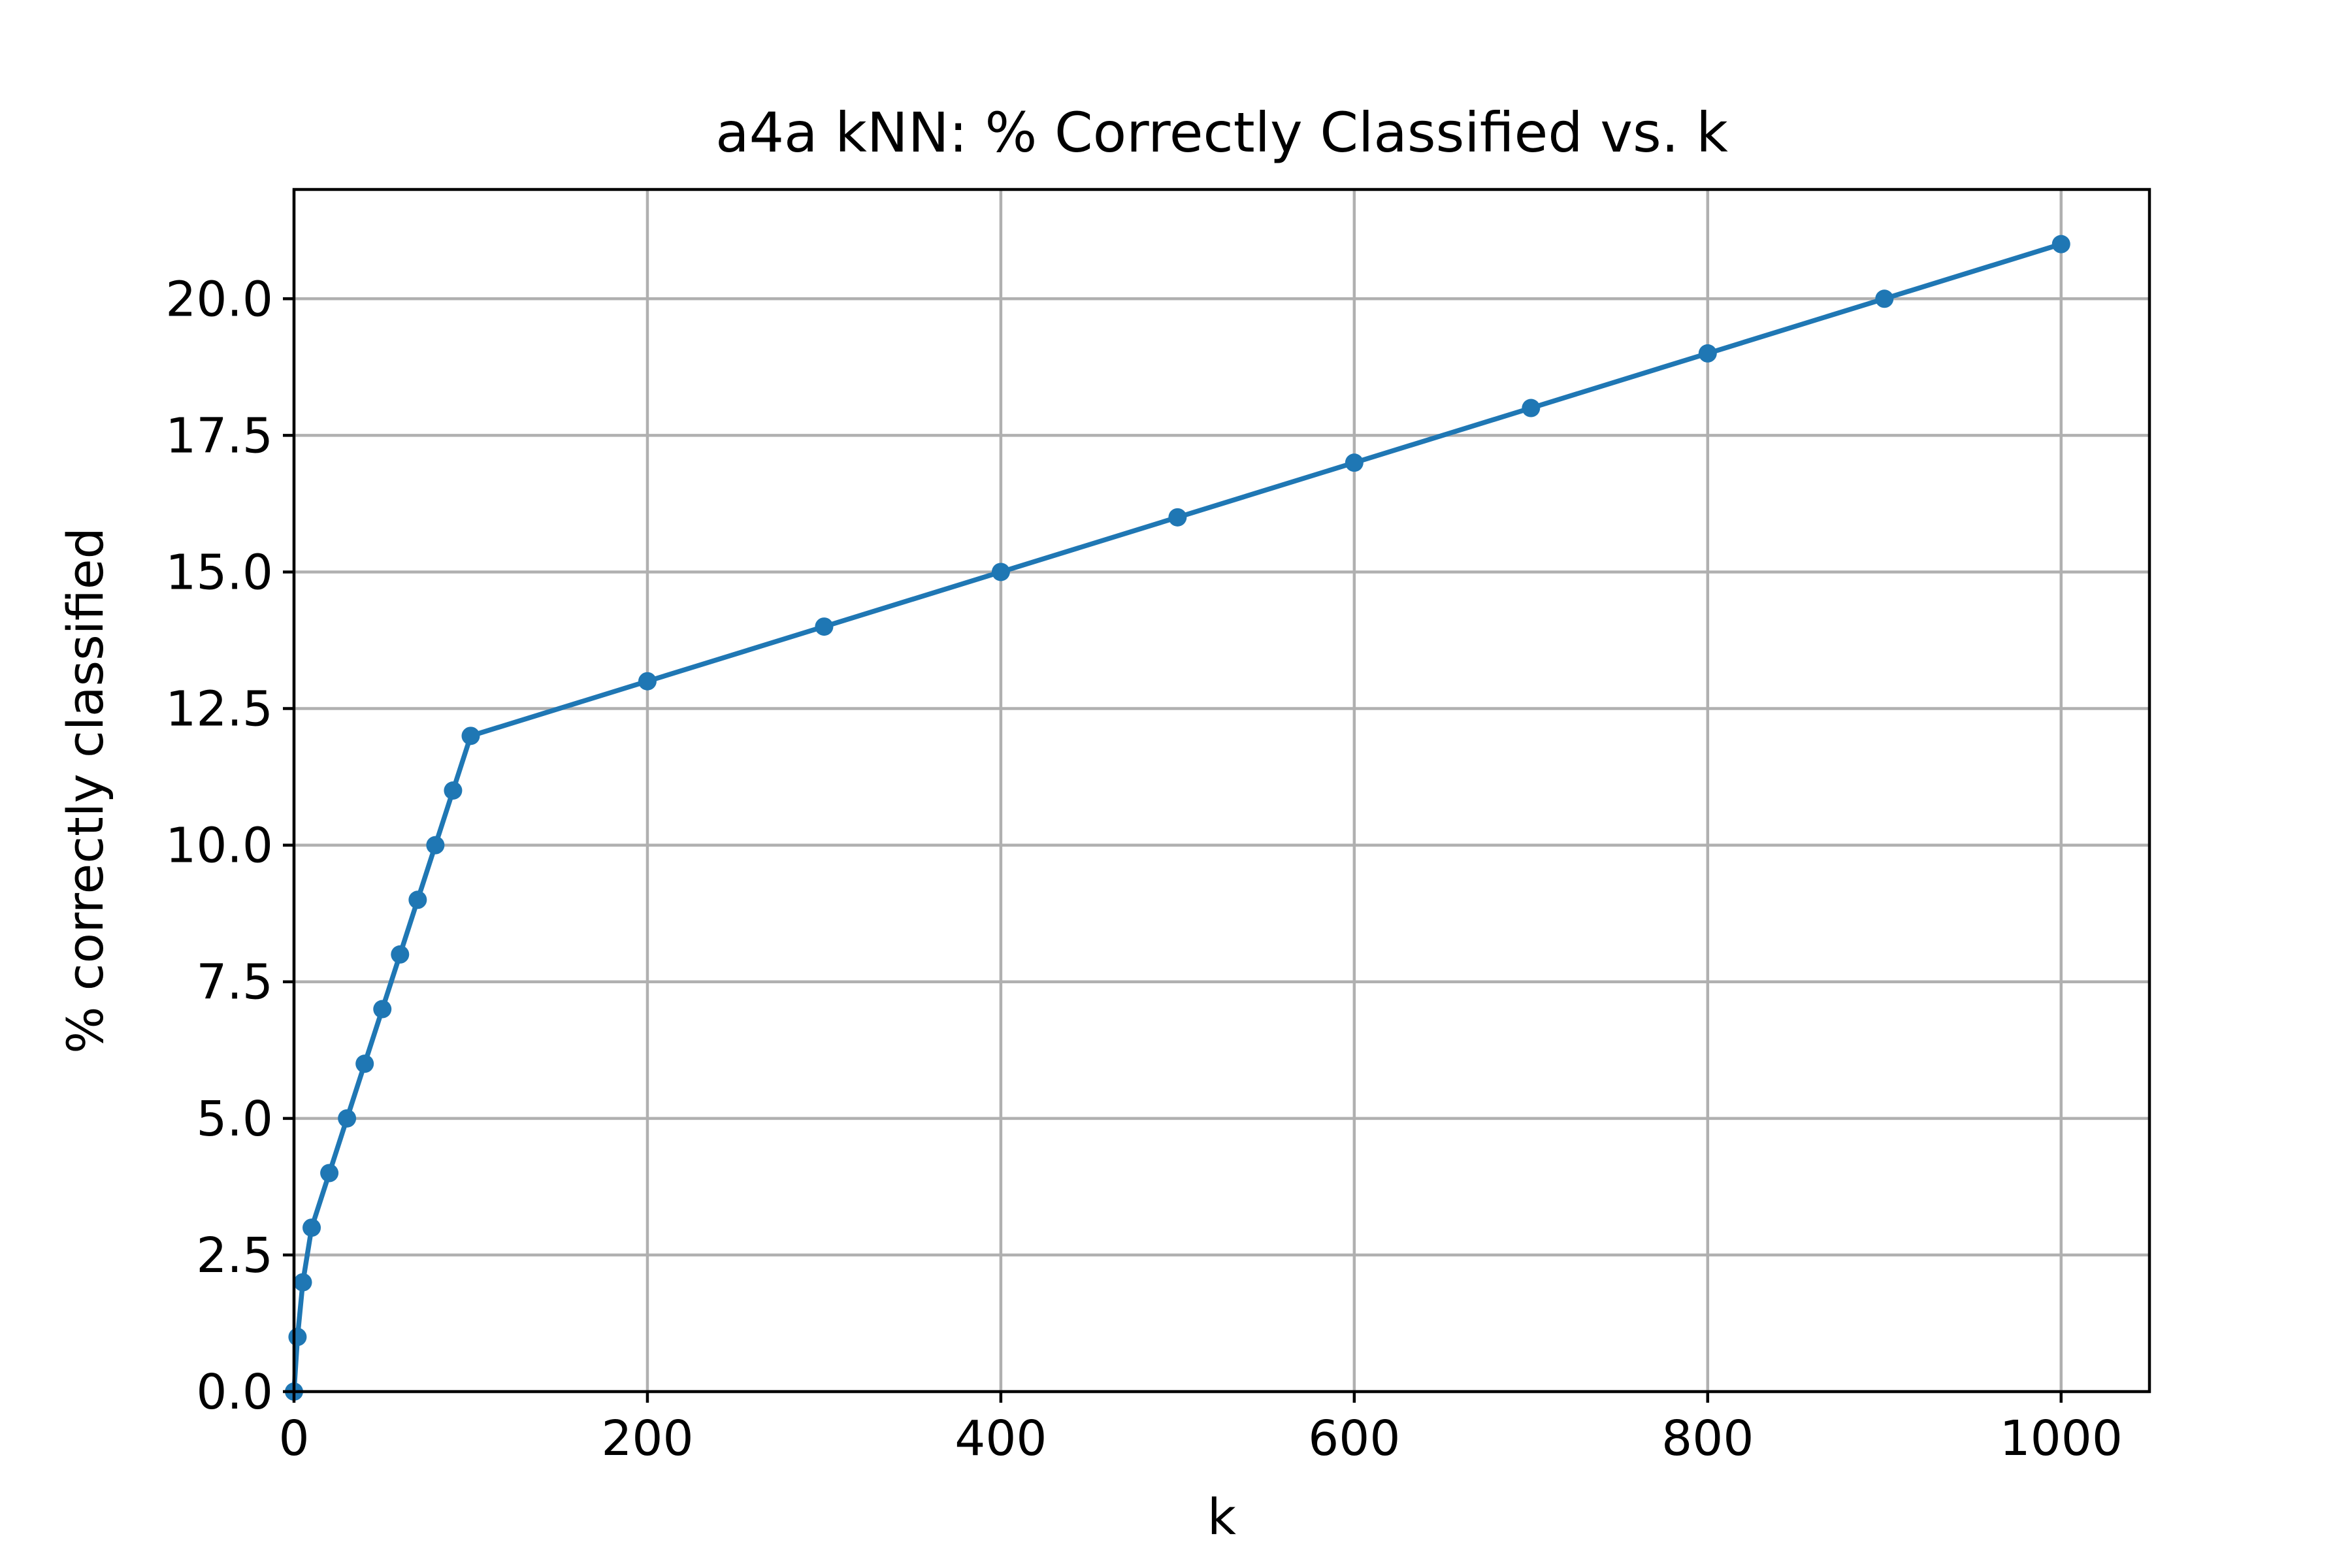 The width and height of the screenshot is (2352, 1568). I want to click on x-tick-label: 600, so click(1354, 1439).